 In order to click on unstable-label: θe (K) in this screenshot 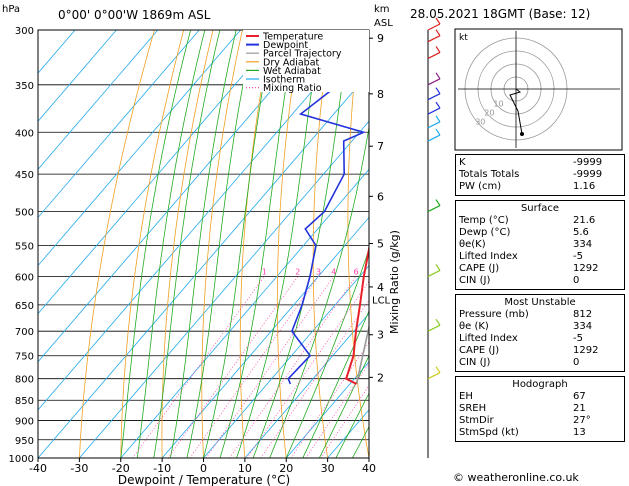, I will do `click(474, 326)`.